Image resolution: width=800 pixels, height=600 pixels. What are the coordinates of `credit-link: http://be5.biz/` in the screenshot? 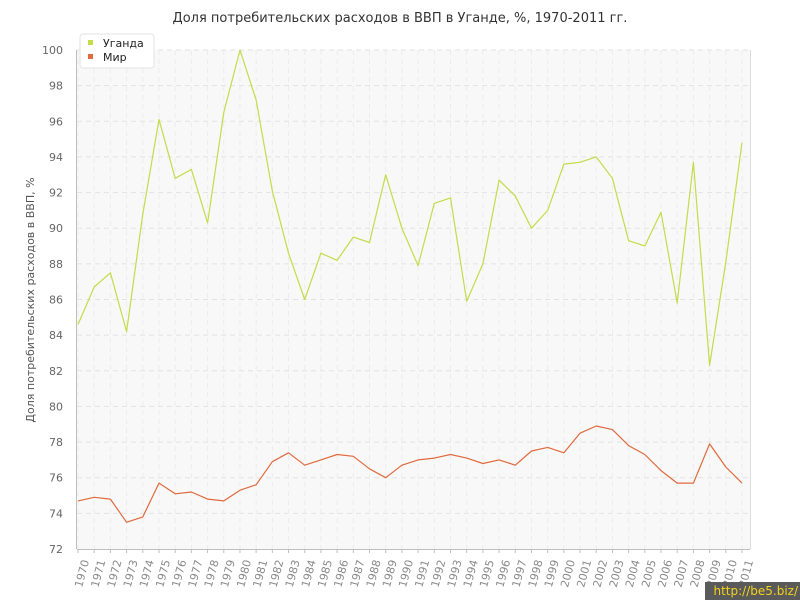 It's located at (752, 591).